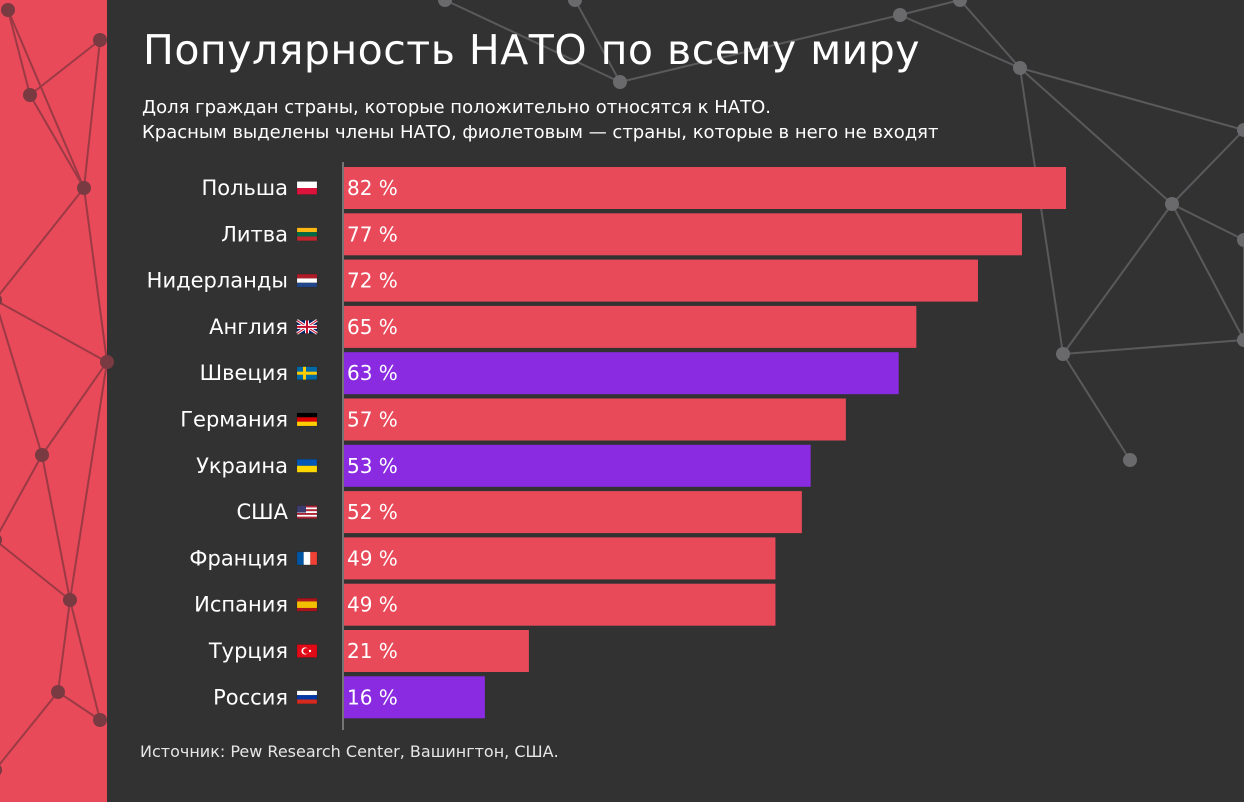 Image resolution: width=1244 pixels, height=802 pixels. I want to click on flag-lithuania-icon, so click(307, 234).